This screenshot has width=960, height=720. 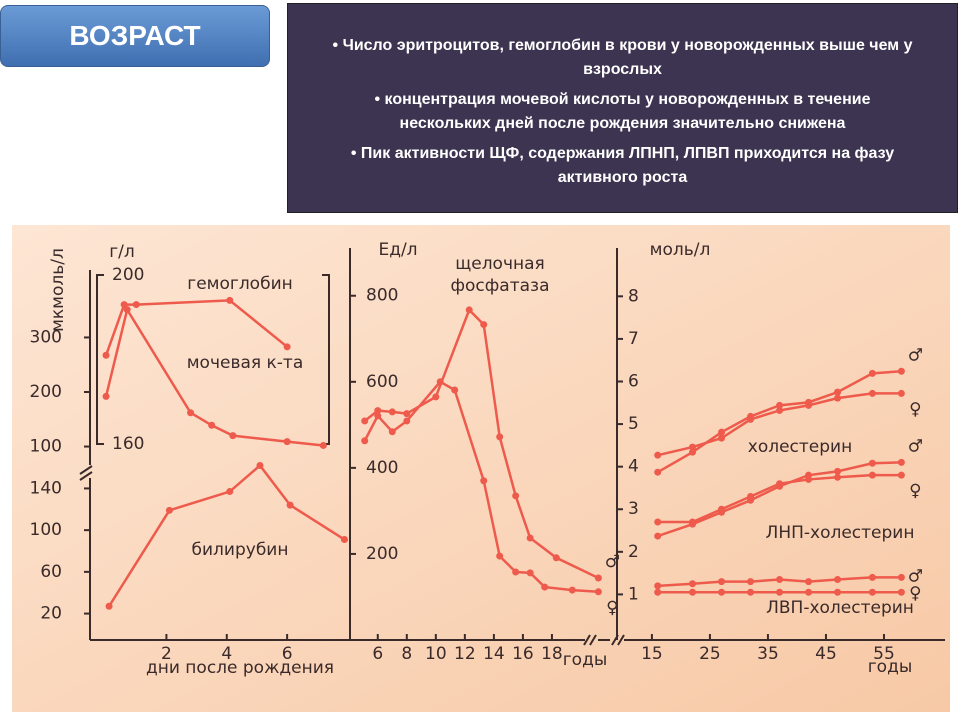 I want to click on series-line, so click(x=227, y=535).